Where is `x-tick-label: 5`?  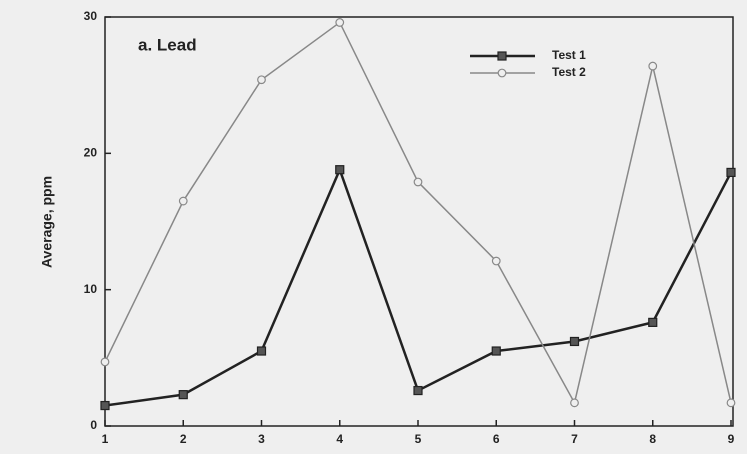
x-tick-label: 5 is located at coordinates (418, 439).